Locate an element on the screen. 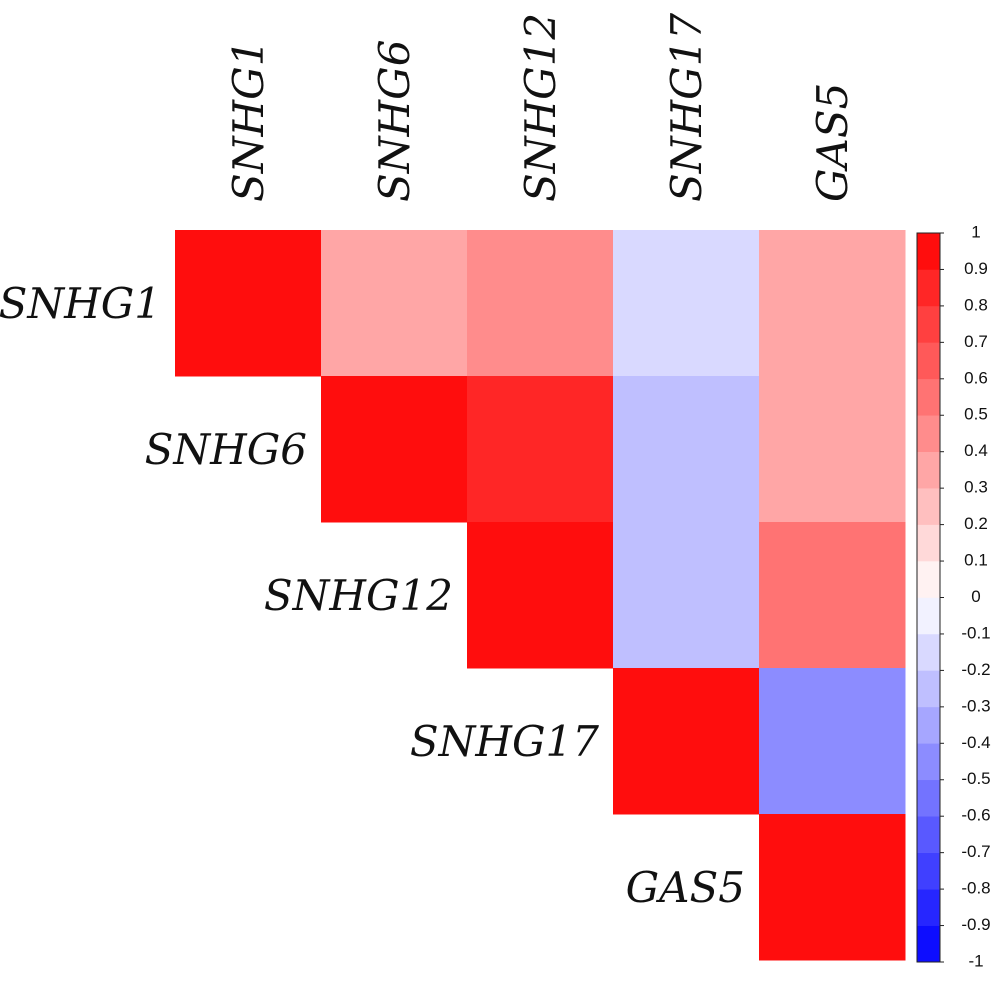 This screenshot has width=992, height=988. colorbar-tick-label: -0.2 is located at coordinates (975, 669).